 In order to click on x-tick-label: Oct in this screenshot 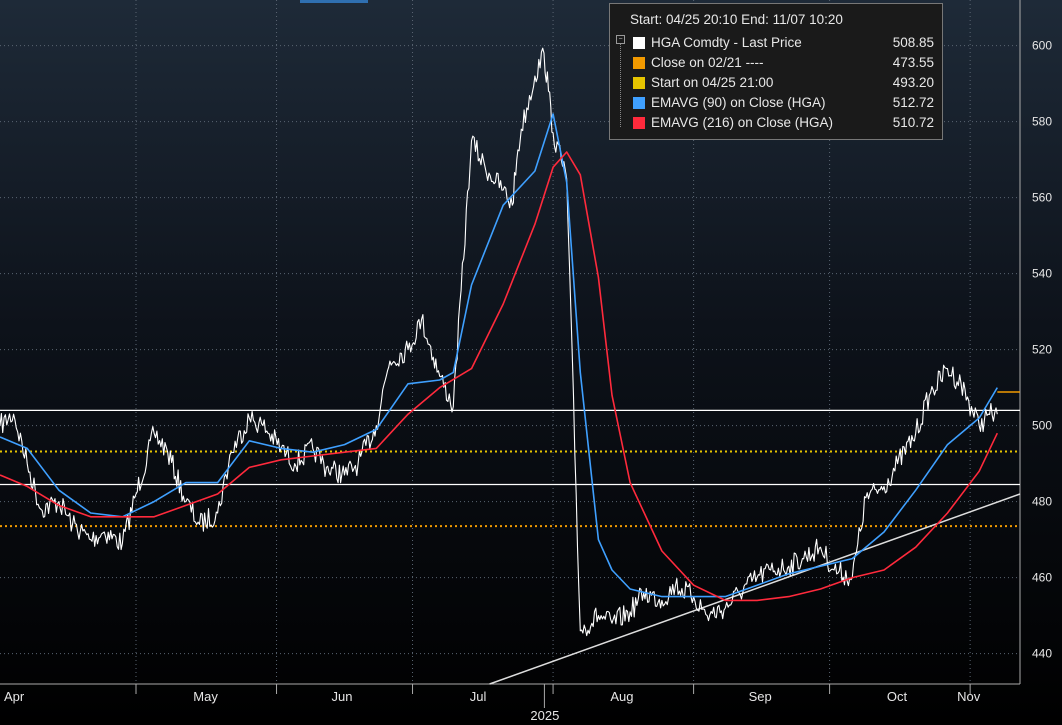, I will do `click(897, 696)`.